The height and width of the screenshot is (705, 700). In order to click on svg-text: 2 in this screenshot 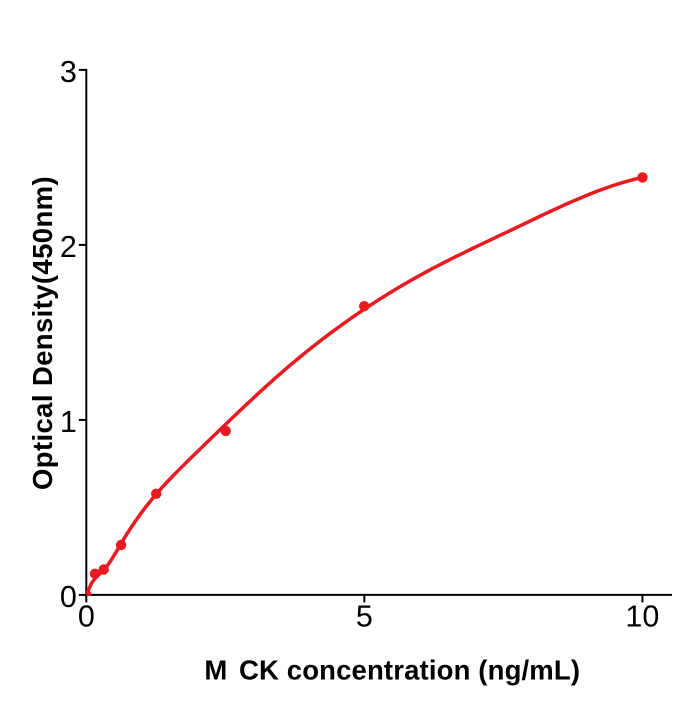, I will do `click(68, 247)`.